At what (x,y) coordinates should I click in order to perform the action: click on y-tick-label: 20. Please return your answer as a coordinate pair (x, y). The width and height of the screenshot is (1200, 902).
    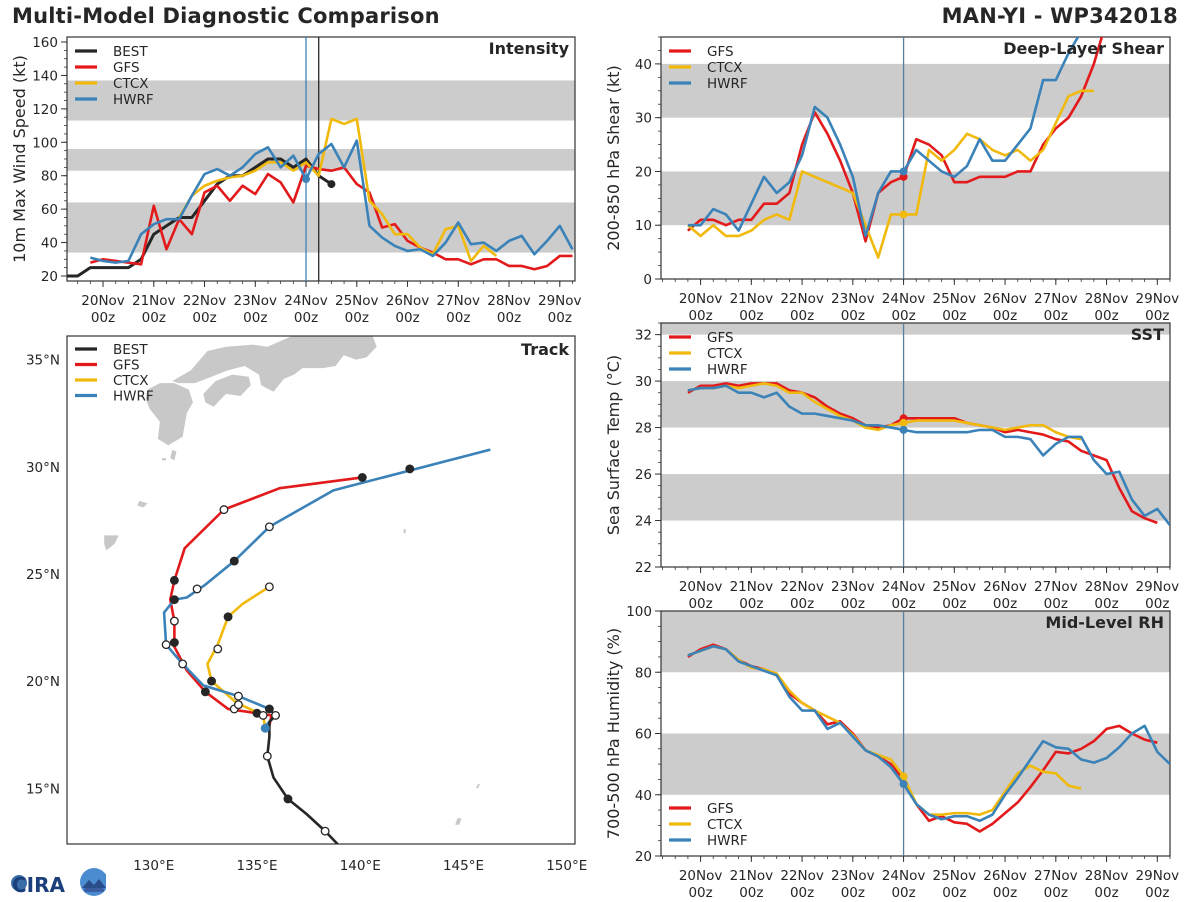
    Looking at the image, I should click on (643, 857).